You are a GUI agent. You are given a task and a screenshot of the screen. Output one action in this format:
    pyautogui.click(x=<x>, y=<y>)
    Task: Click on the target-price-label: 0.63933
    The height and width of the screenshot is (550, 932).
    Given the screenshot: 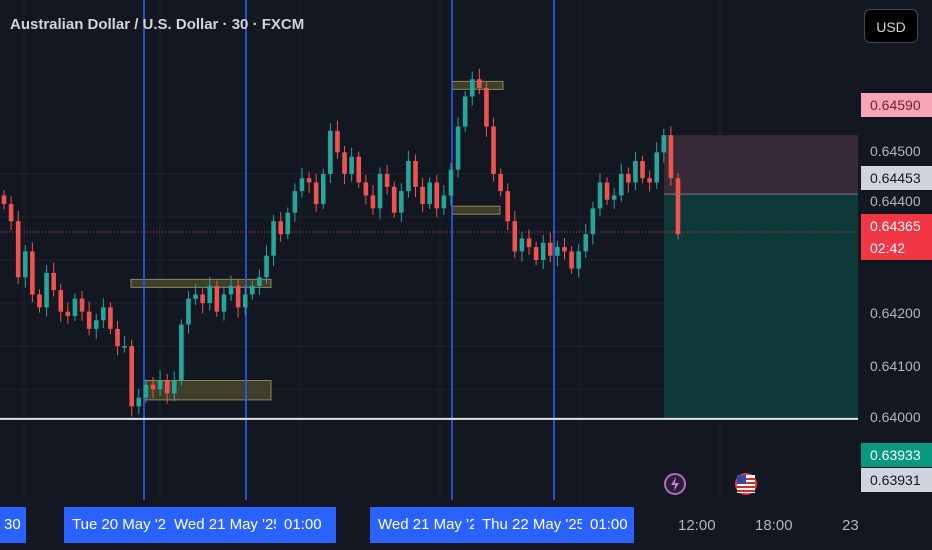 What is the action you would take?
    pyautogui.click(x=896, y=455)
    